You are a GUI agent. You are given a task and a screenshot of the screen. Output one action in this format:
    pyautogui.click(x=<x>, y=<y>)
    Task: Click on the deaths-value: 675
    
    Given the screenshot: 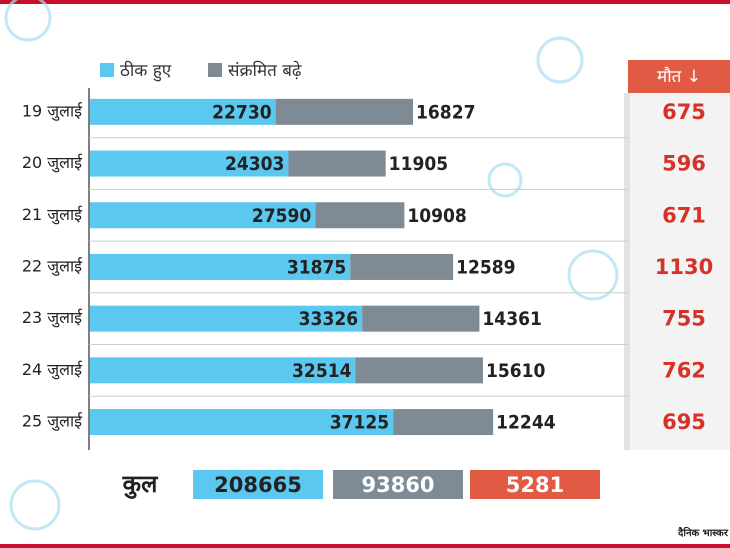 What is the action you would take?
    pyautogui.click(x=684, y=112)
    